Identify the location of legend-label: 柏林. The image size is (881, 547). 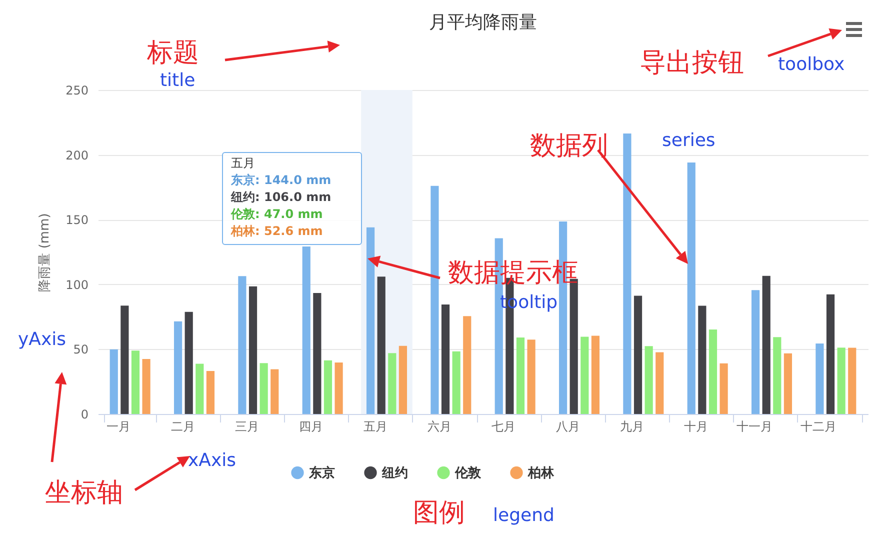
(541, 473).